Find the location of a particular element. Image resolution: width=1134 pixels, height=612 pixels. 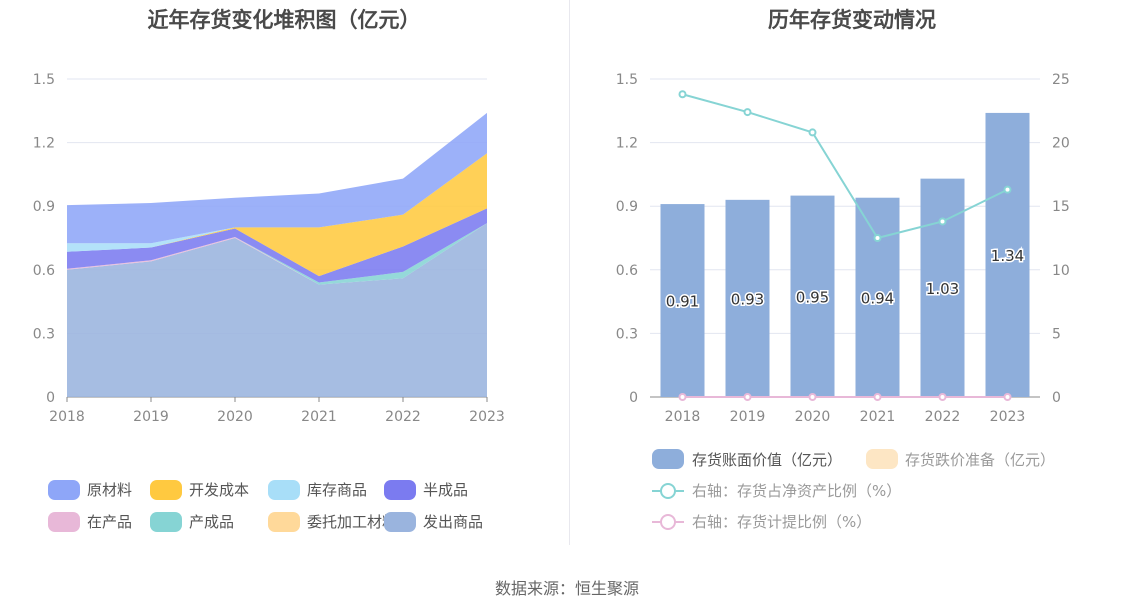

legend-label: 存货账面价值（亿元） is located at coordinates (767, 460).